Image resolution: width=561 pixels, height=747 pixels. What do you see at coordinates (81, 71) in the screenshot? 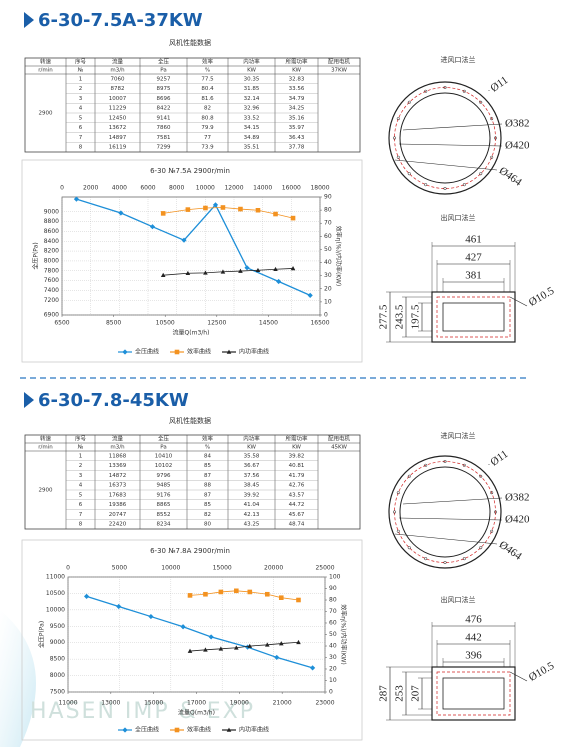
I see `table-unit: №` at bounding box center [81, 71].